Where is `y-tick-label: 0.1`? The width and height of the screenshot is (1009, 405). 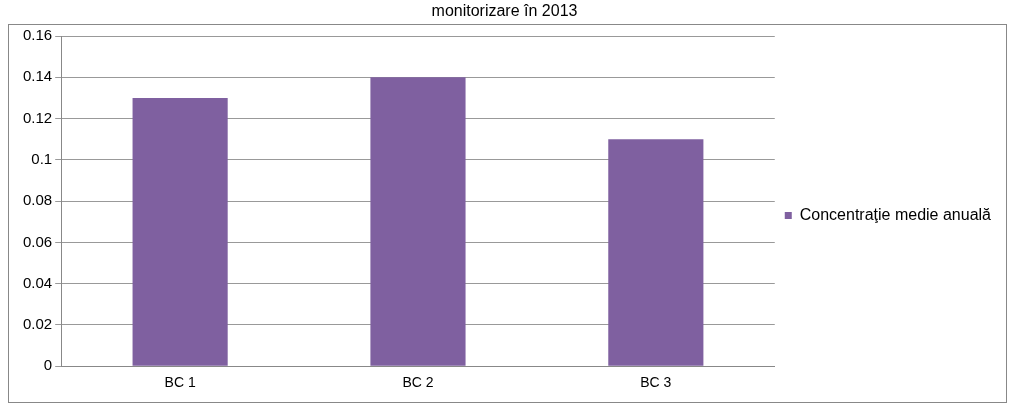
y-tick-label: 0.1 is located at coordinates (42, 158).